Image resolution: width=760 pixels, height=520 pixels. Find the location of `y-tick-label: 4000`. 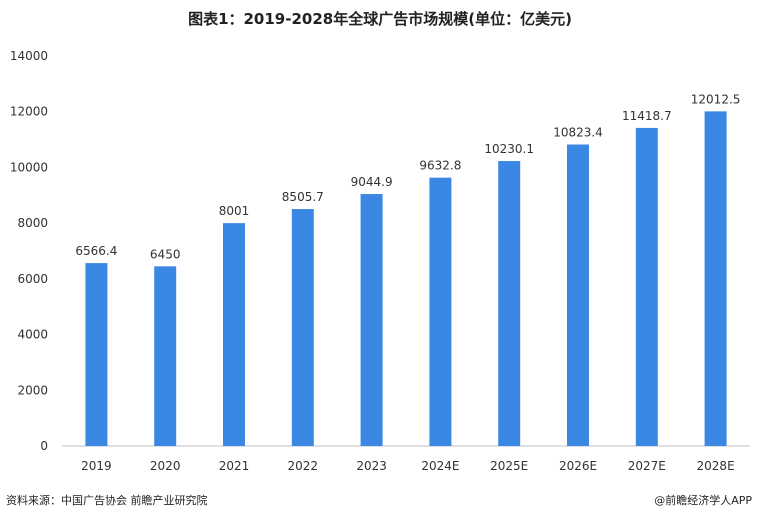

y-tick-label: 4000 is located at coordinates (32, 335).